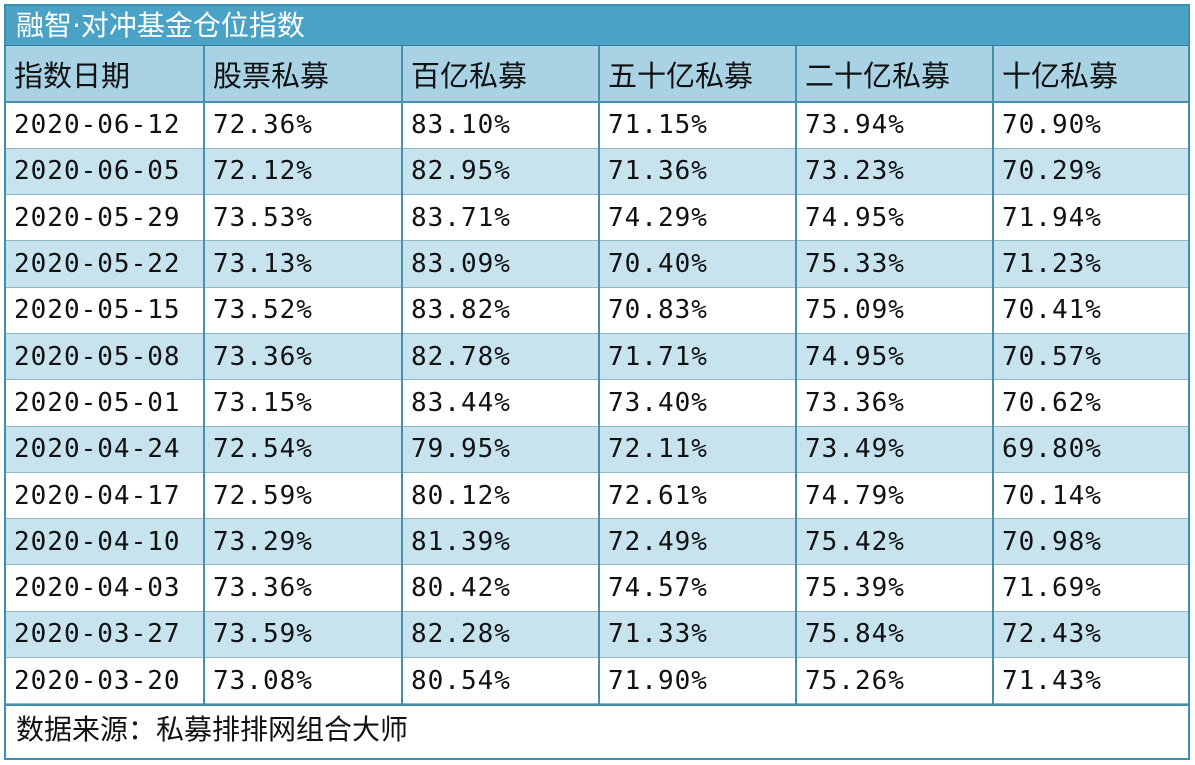 This screenshot has width=1195, height=765. What do you see at coordinates (1090, 635) in the screenshot?
I see `value-cell: 72.43%` at bounding box center [1090, 635].